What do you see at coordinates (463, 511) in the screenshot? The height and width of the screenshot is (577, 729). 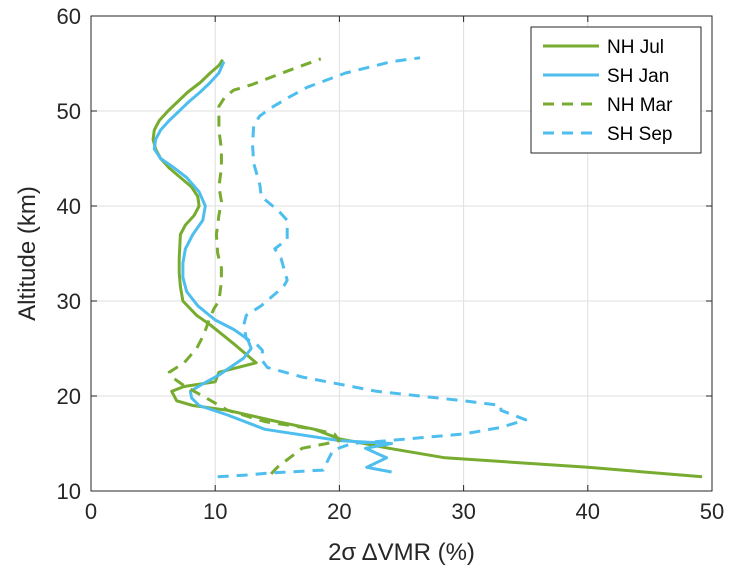 I see `x-tick-label: 30` at bounding box center [463, 511].